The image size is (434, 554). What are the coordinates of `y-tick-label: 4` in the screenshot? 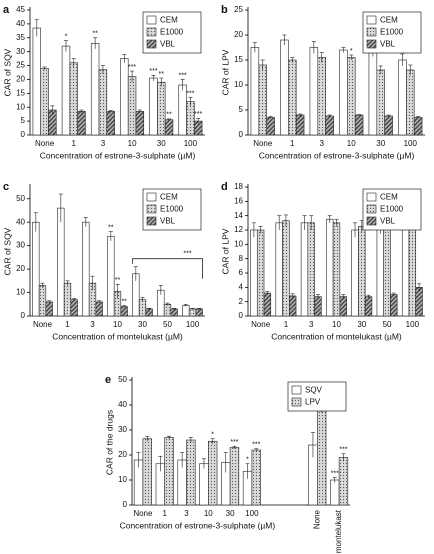 It's located at (241, 286).